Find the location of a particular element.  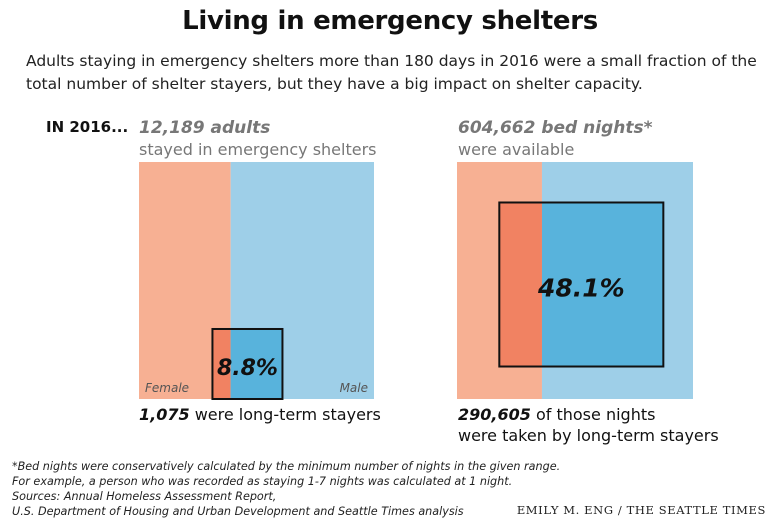

right-footer-text-2: were taken by long-term stayers is located at coordinates (588, 435).